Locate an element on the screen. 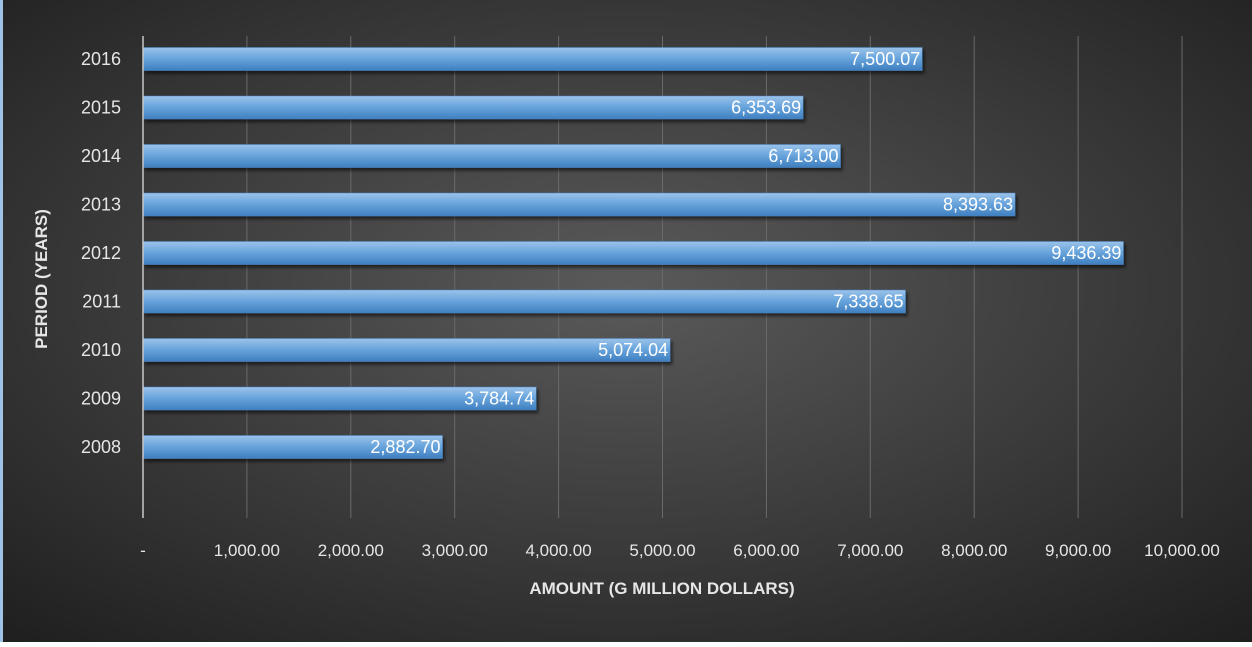 The height and width of the screenshot is (647, 1252). bar-2011 is located at coordinates (524, 301).